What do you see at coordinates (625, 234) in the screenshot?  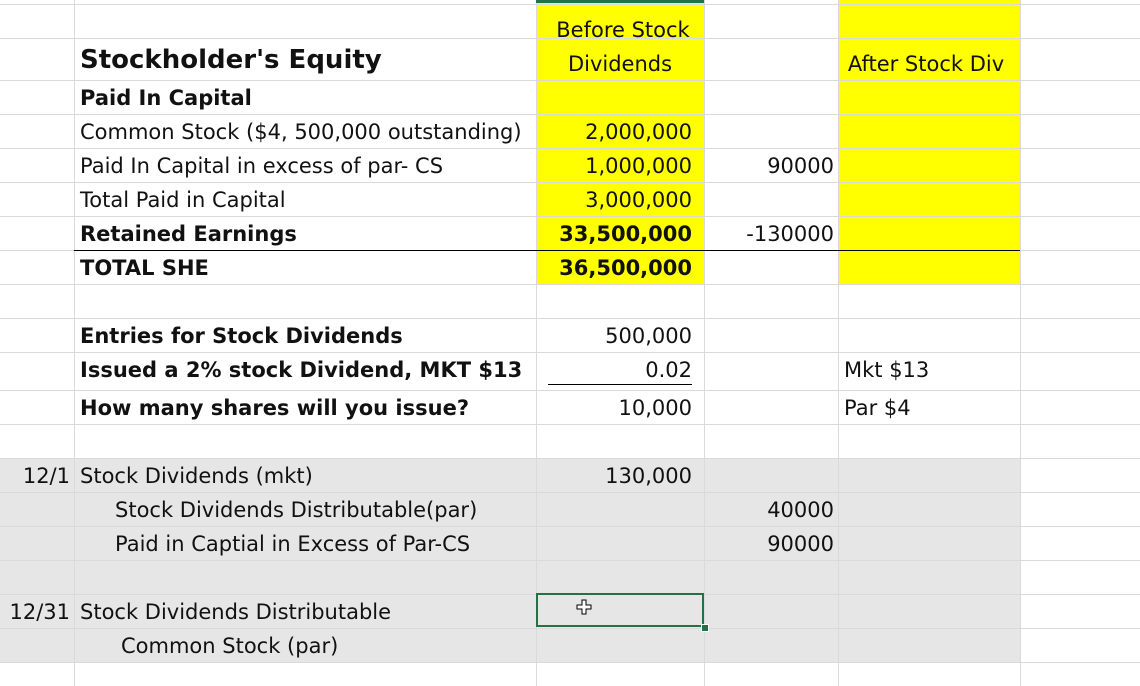 I see `retained-earnings-before: 33,500,000` at bounding box center [625, 234].